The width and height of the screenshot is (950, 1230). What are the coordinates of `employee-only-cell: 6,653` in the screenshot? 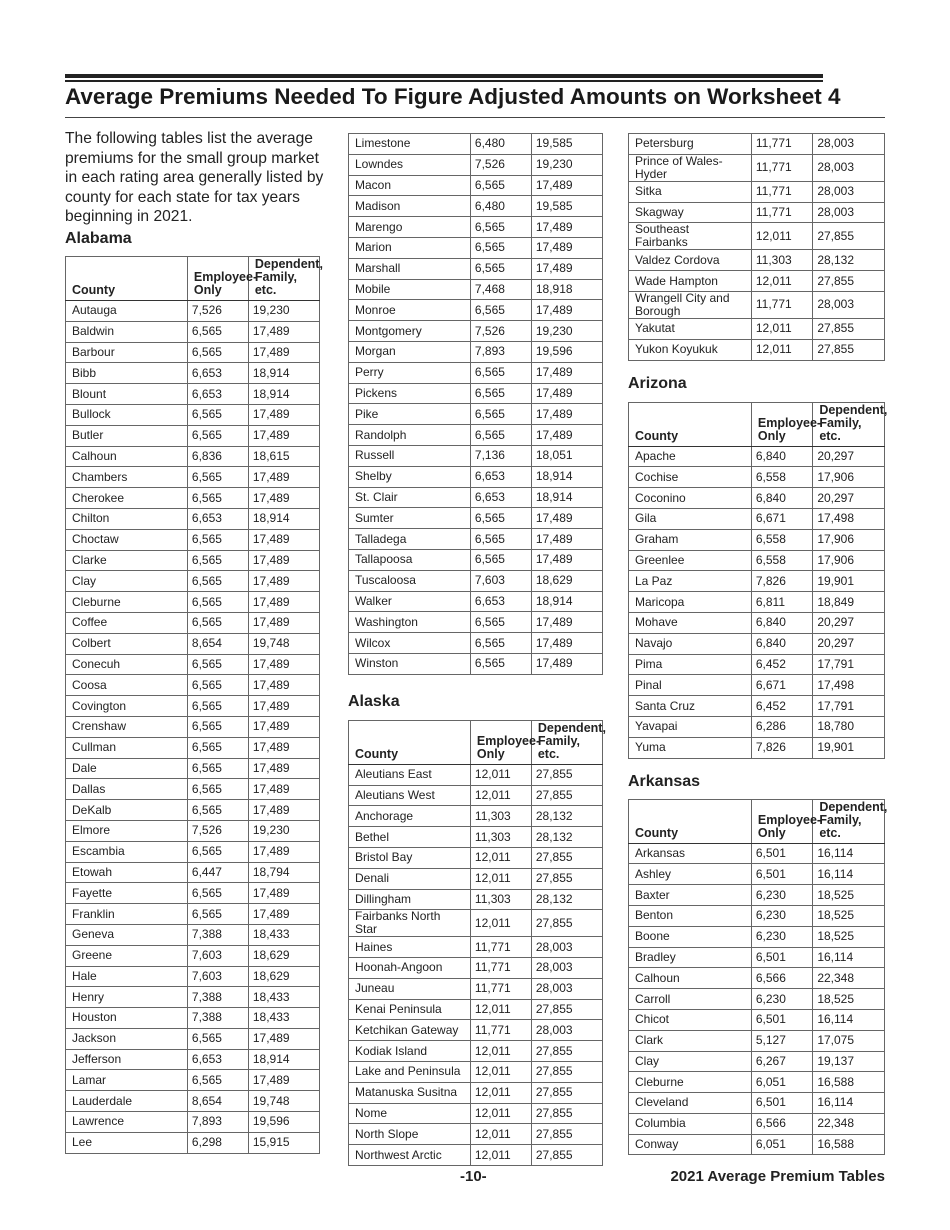 It's located at (217, 518).